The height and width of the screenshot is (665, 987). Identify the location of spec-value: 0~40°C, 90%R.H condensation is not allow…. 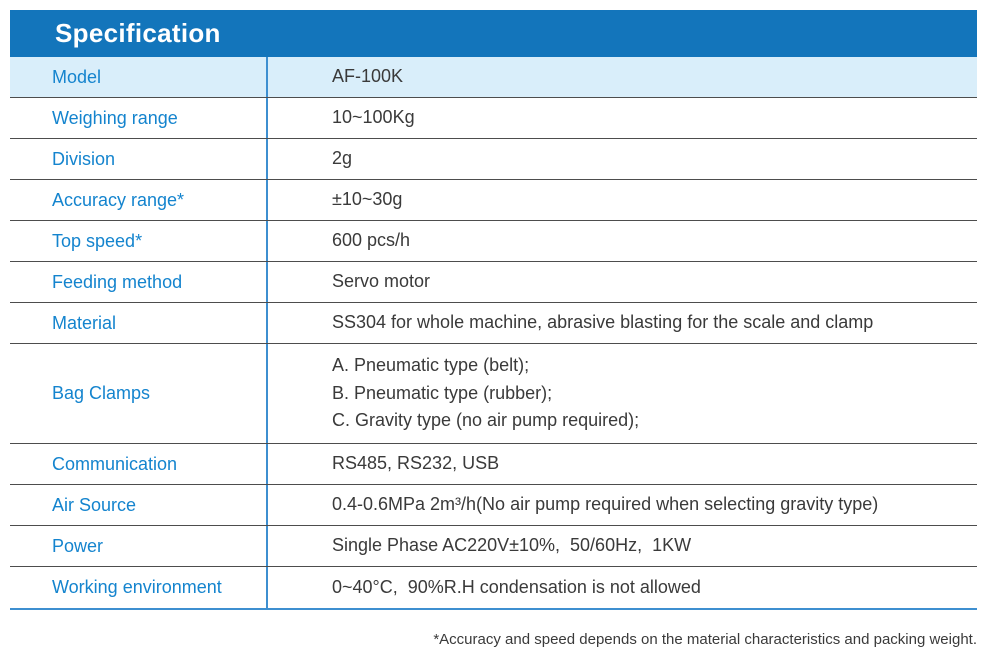
(516, 586).